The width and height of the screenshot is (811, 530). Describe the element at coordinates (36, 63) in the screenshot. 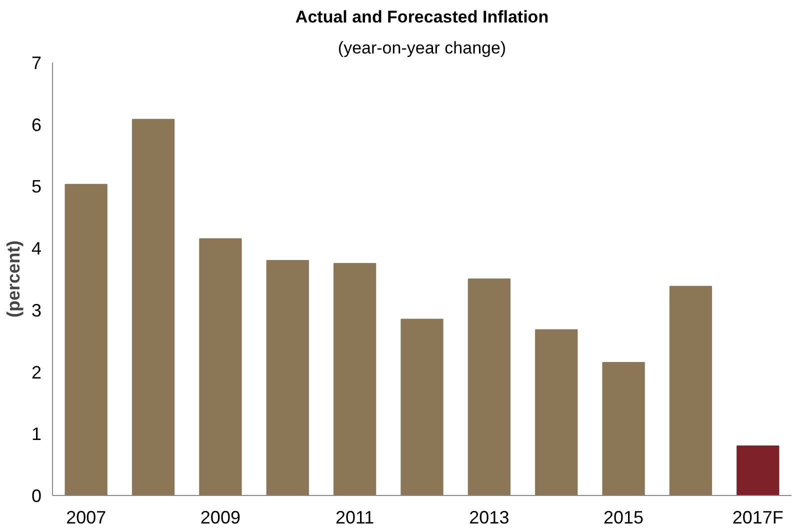

I see `y-tick-label: 7` at that location.